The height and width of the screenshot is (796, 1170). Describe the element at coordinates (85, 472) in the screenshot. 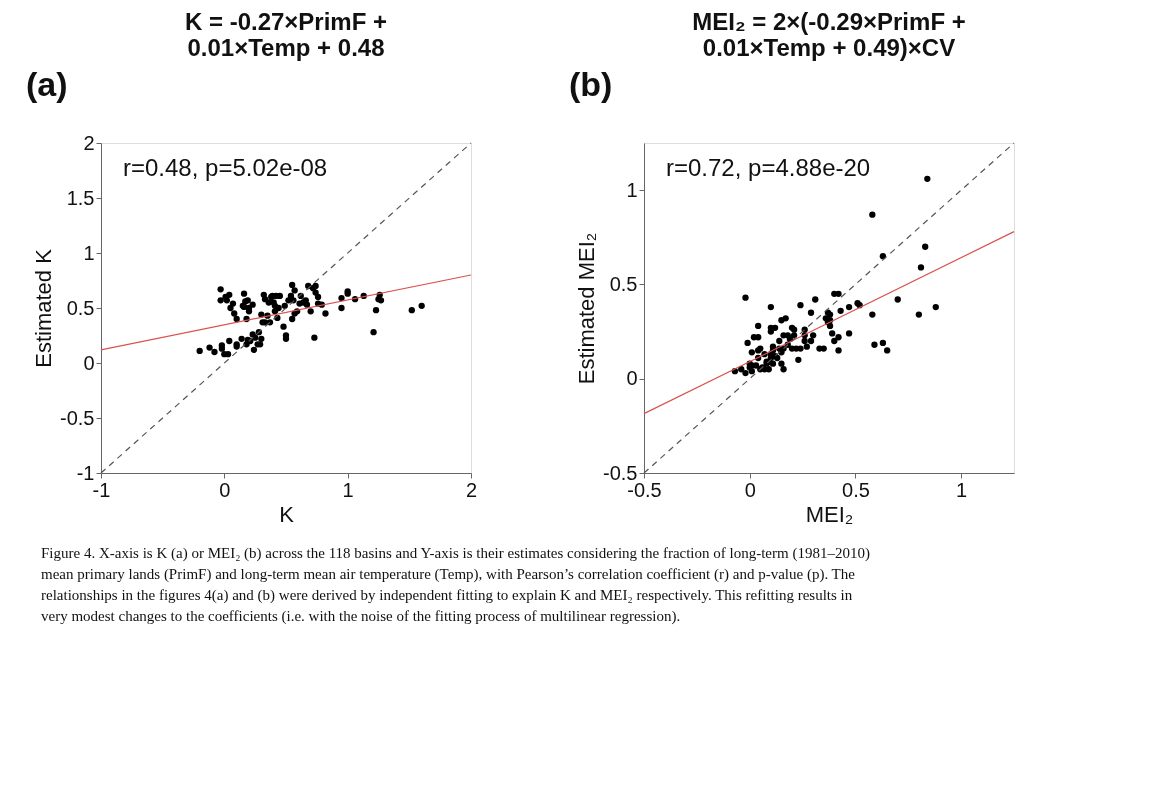

I see `y-tick-label: -1` at that location.